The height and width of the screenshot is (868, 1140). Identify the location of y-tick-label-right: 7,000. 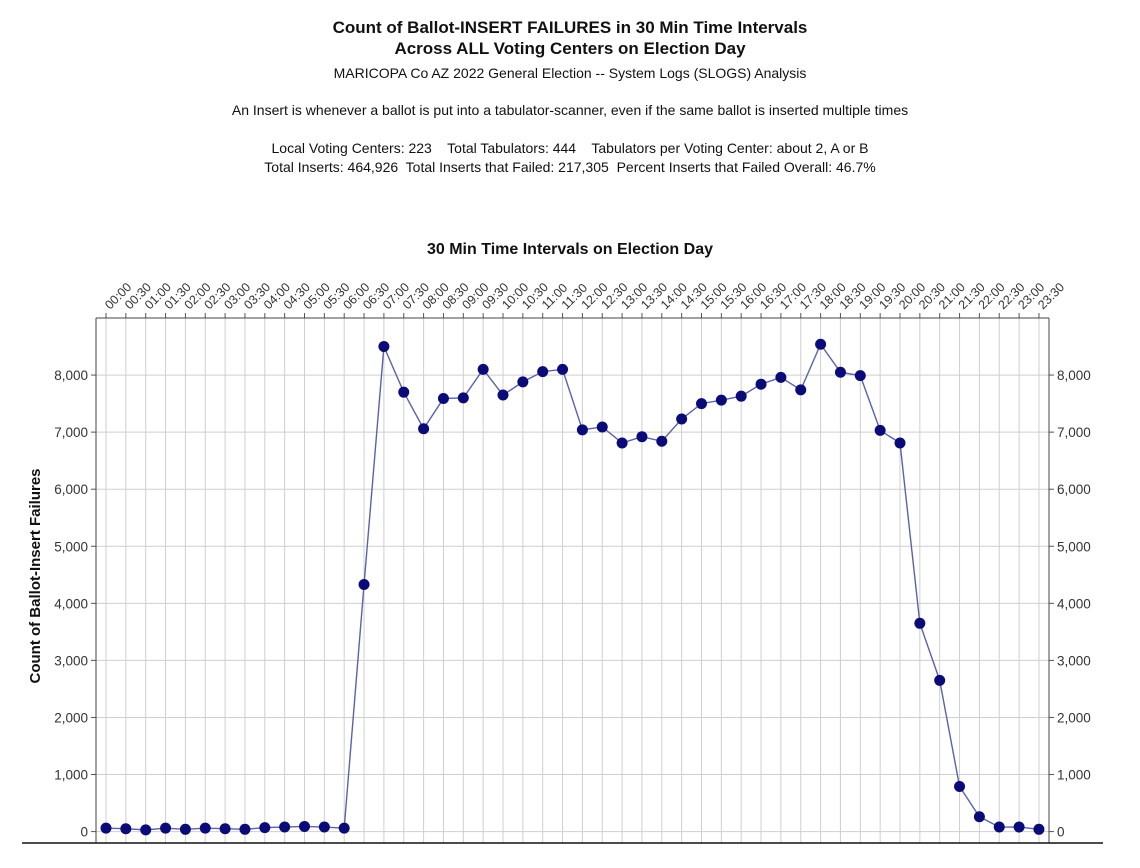
(1074, 432).